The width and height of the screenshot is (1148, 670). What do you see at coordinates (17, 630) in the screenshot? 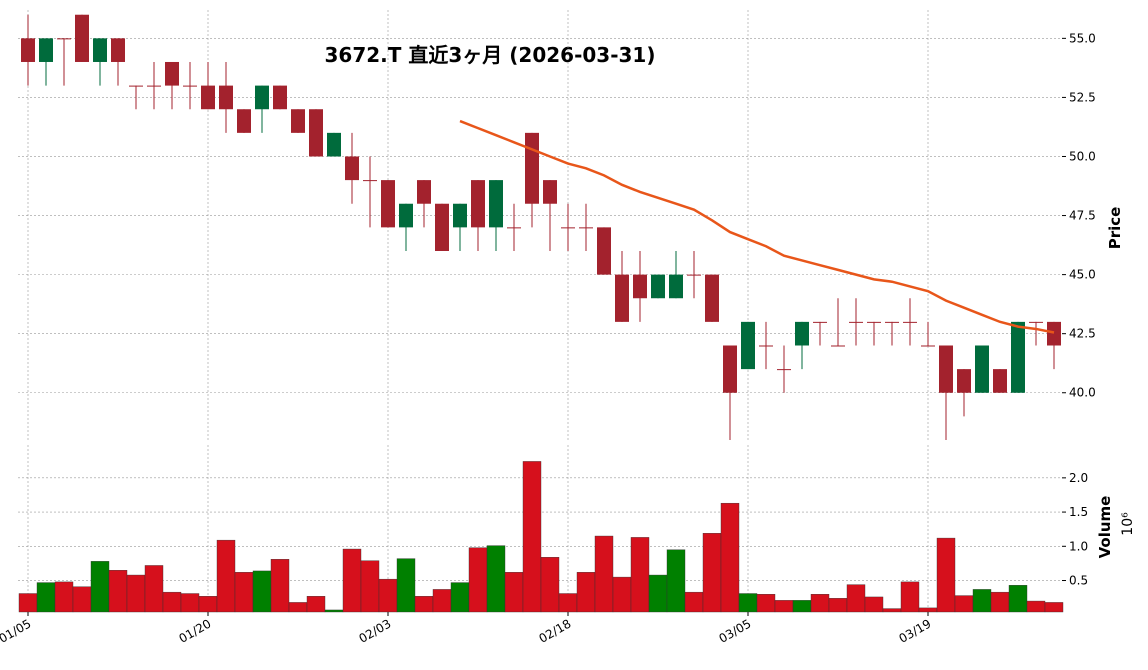
I see `x-tick-label: 01/05` at bounding box center [17, 630].